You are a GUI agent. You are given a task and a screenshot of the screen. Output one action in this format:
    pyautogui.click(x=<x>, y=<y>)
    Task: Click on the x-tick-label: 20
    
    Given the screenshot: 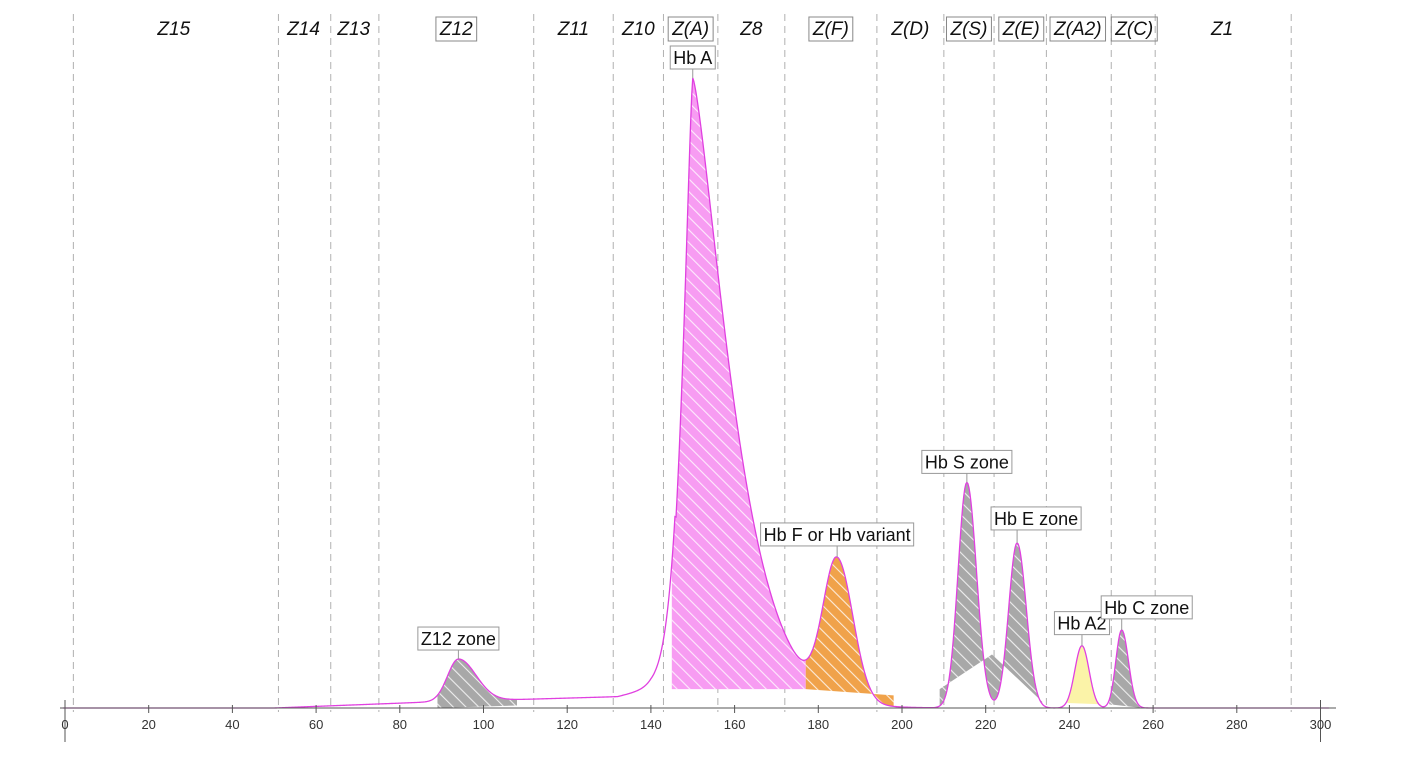 What is the action you would take?
    pyautogui.click(x=148, y=724)
    